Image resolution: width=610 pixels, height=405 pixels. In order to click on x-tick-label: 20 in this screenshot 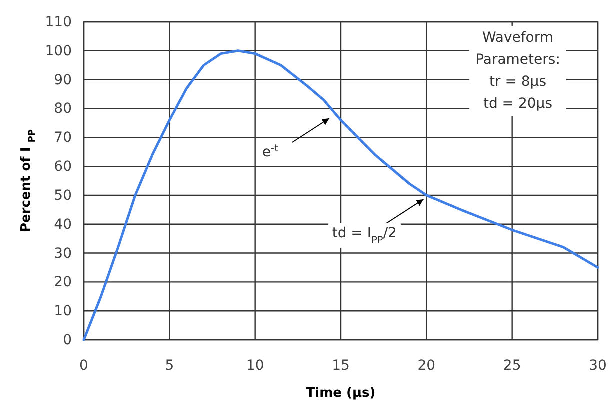, I will do `click(427, 366)`.